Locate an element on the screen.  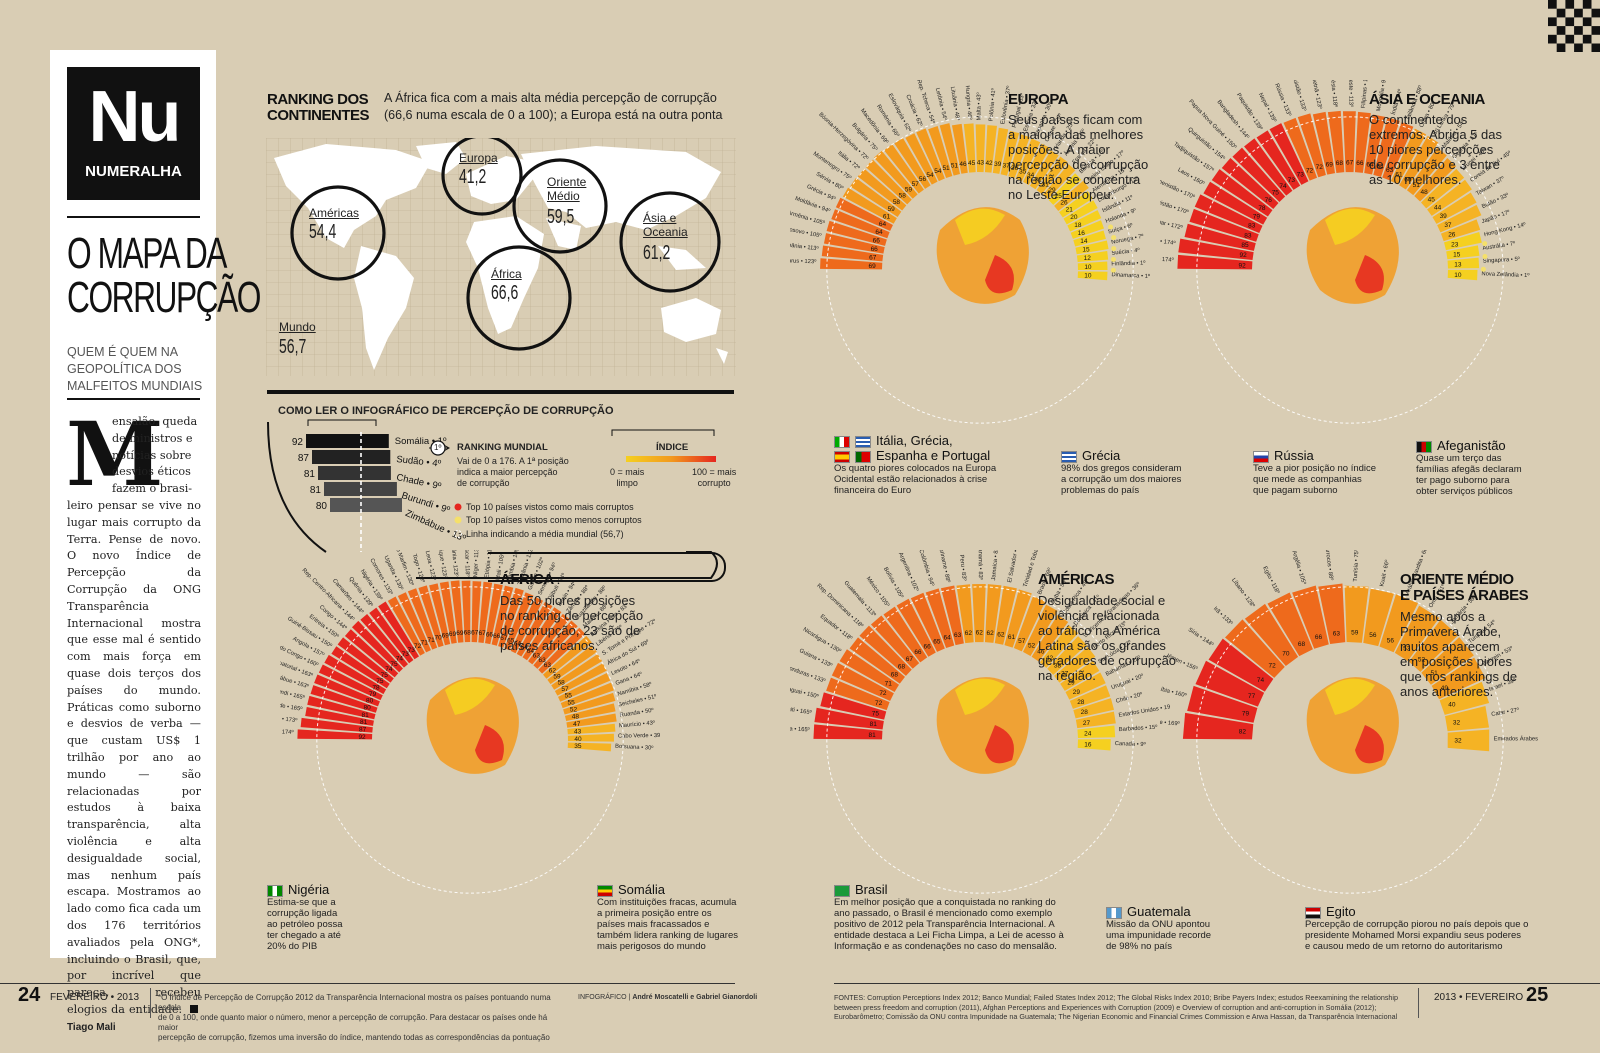
label-africa: África is located at coordinates (506, 274).